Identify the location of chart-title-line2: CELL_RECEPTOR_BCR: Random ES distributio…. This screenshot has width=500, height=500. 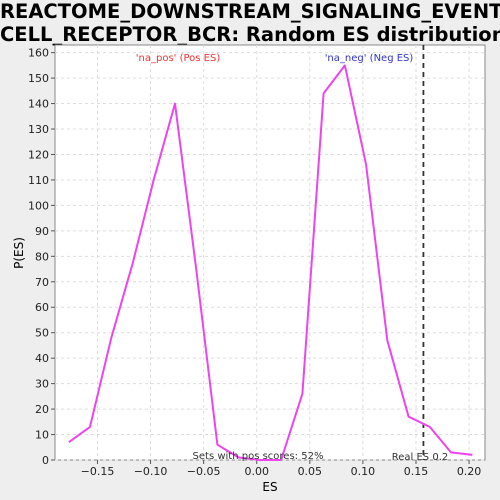
(250, 34).